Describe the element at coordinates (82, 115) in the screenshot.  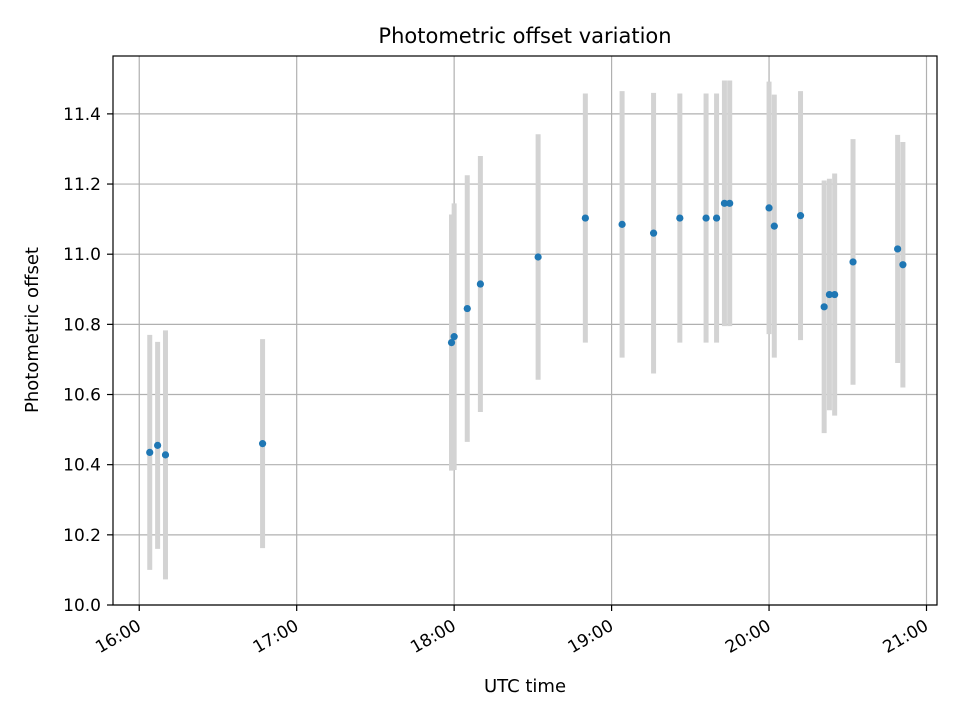
I see `y-tick-label: 11.4` at that location.